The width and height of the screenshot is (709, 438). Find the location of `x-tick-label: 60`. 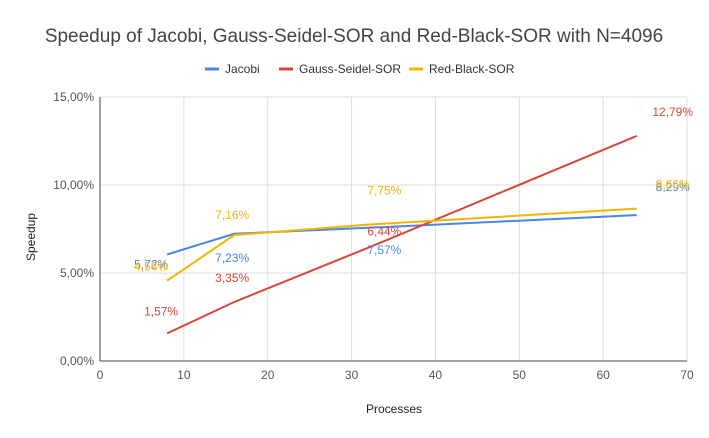

x-tick-label: 60 is located at coordinates (603, 375).